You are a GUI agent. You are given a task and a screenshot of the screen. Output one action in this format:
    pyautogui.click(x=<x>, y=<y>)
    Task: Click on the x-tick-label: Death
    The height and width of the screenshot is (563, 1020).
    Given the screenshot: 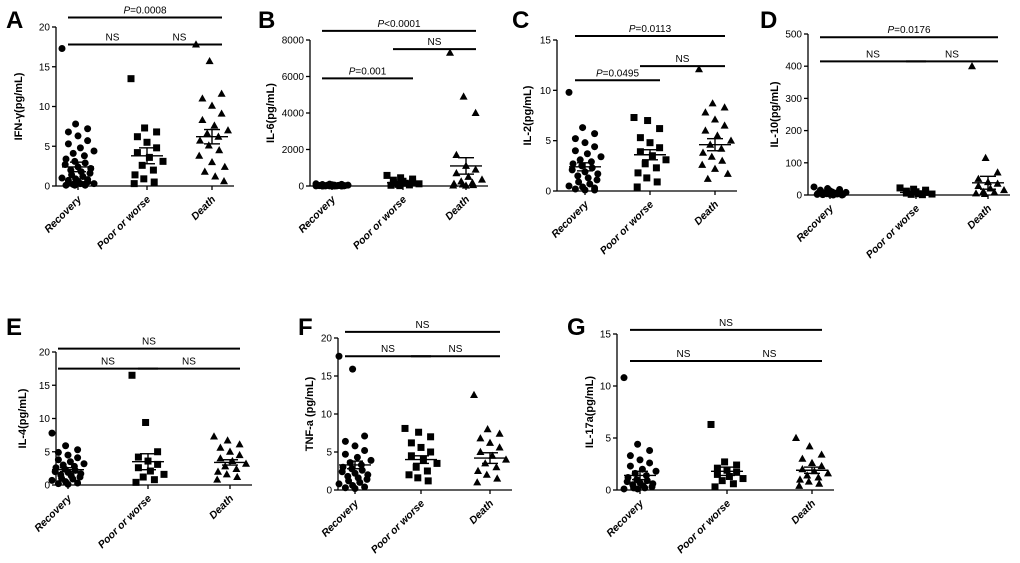 What is the action you would take?
    pyautogui.click(x=803, y=512)
    